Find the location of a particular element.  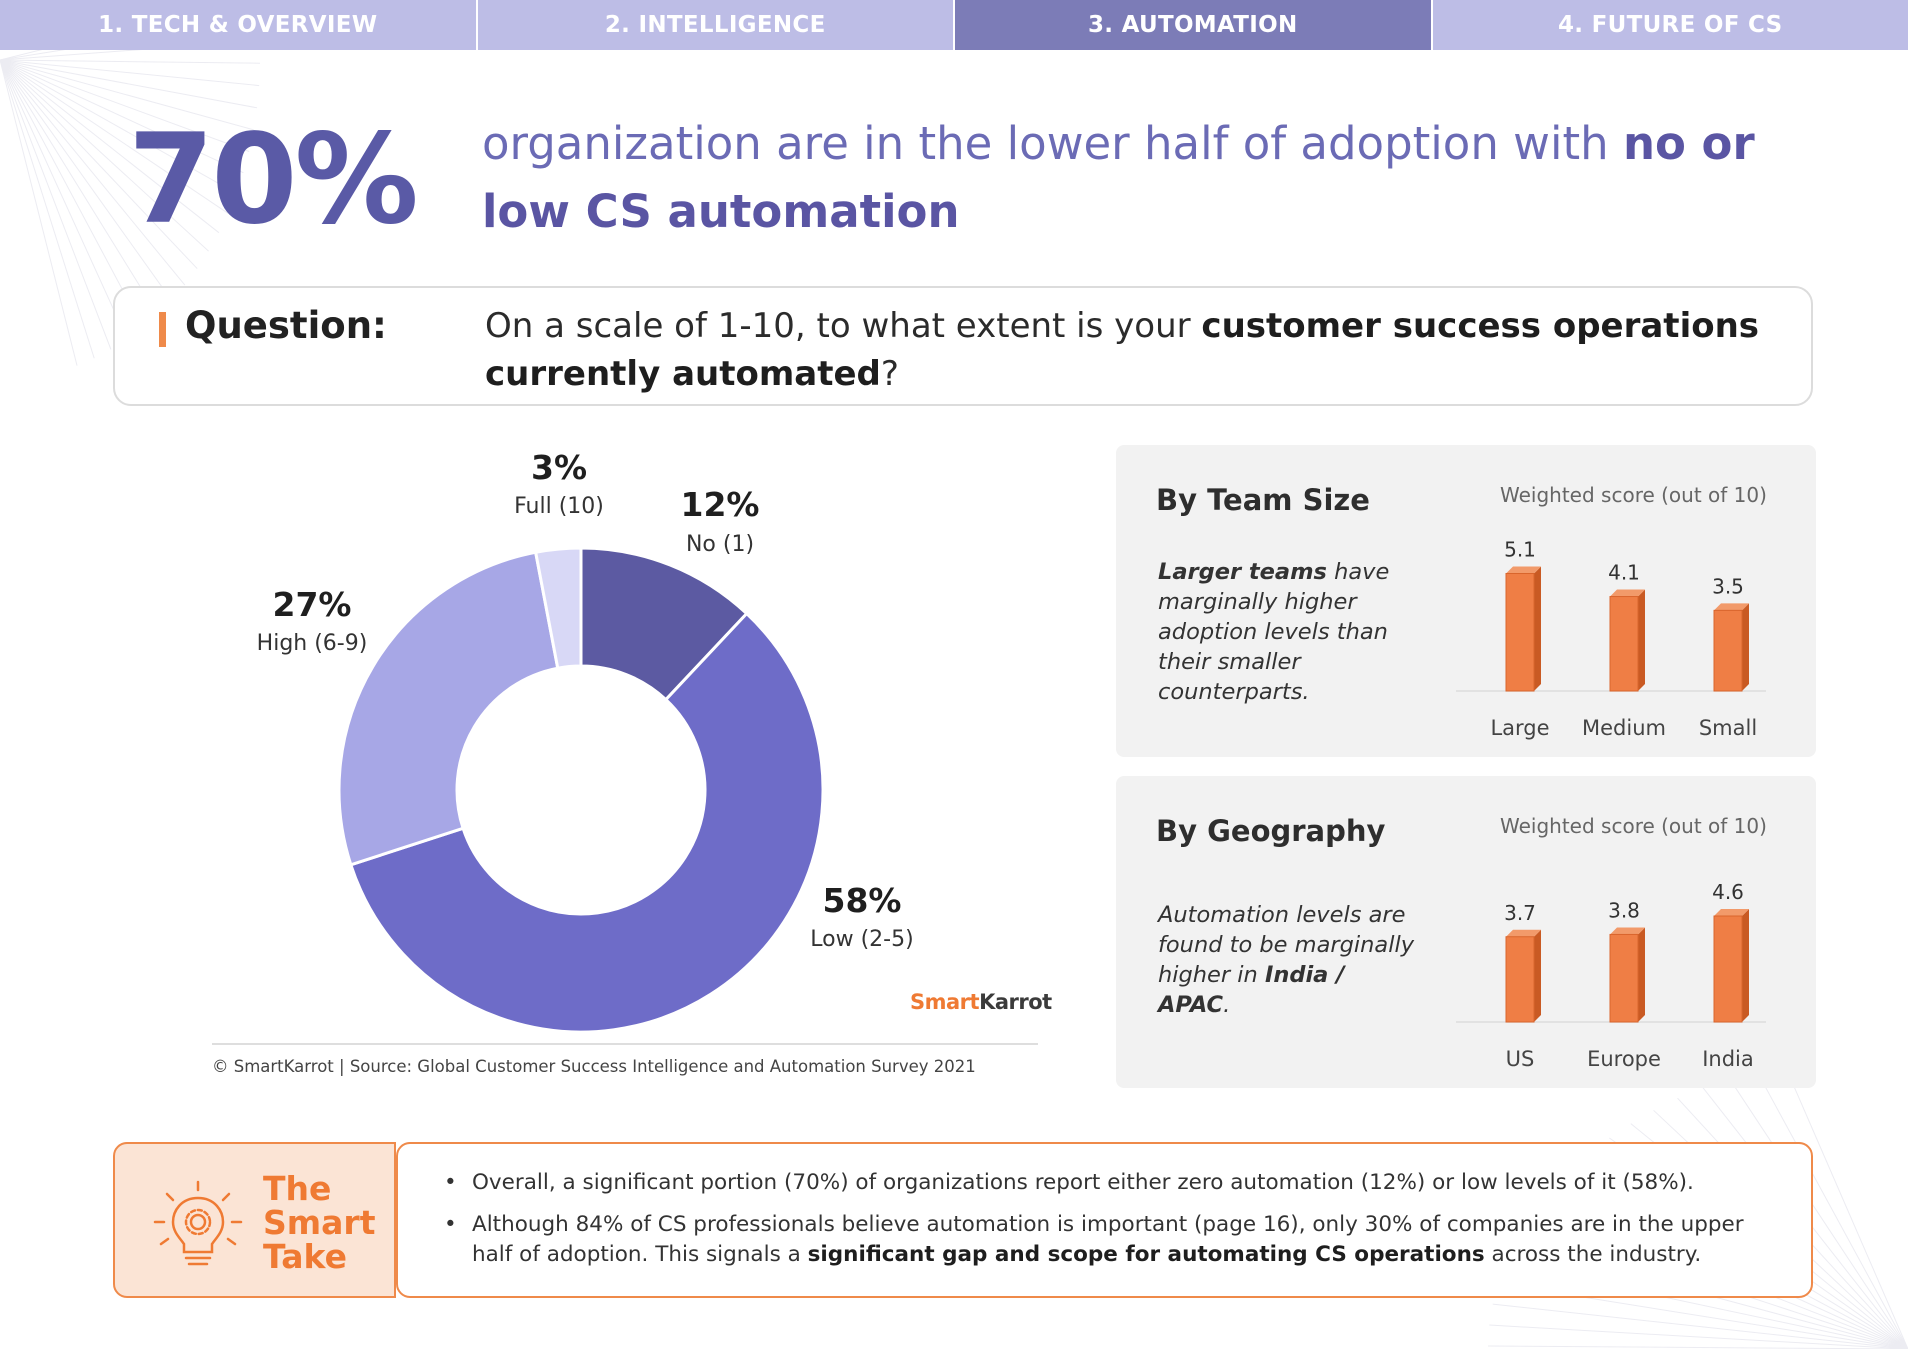

question-text-end: ? is located at coordinates (889, 374).